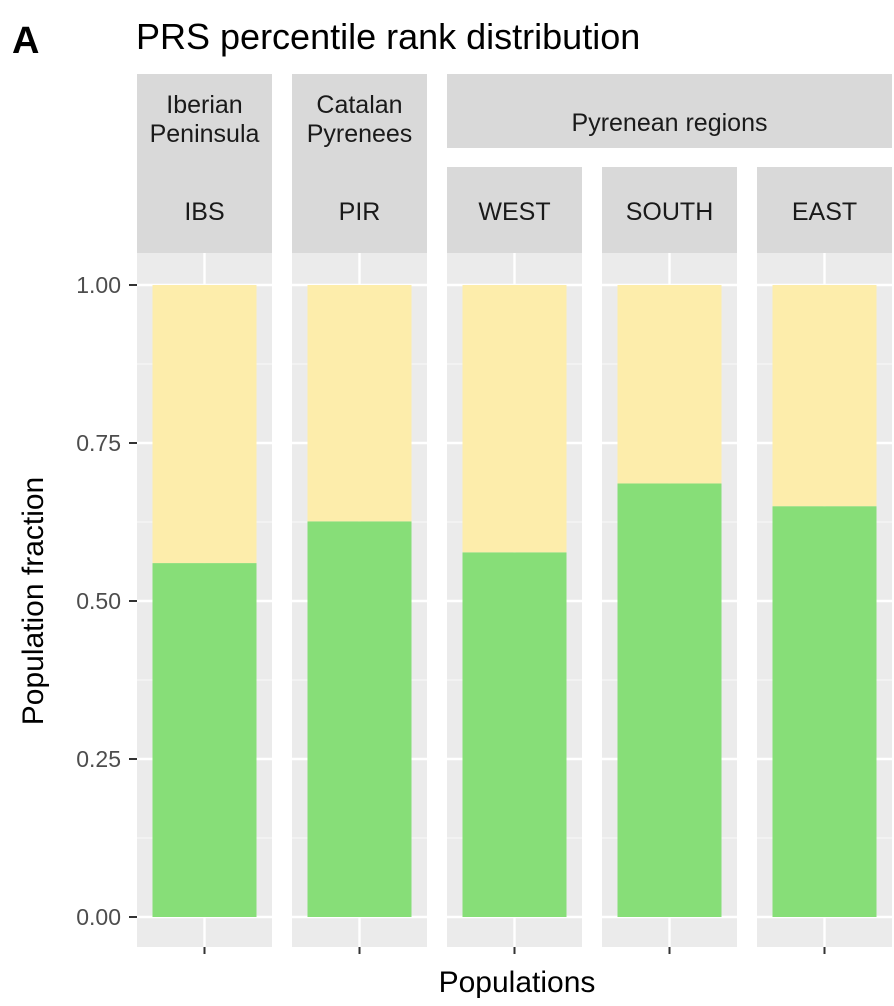 The height and width of the screenshot is (1006, 894). I want to click on y-tick-label: 0.00, so click(98, 917).